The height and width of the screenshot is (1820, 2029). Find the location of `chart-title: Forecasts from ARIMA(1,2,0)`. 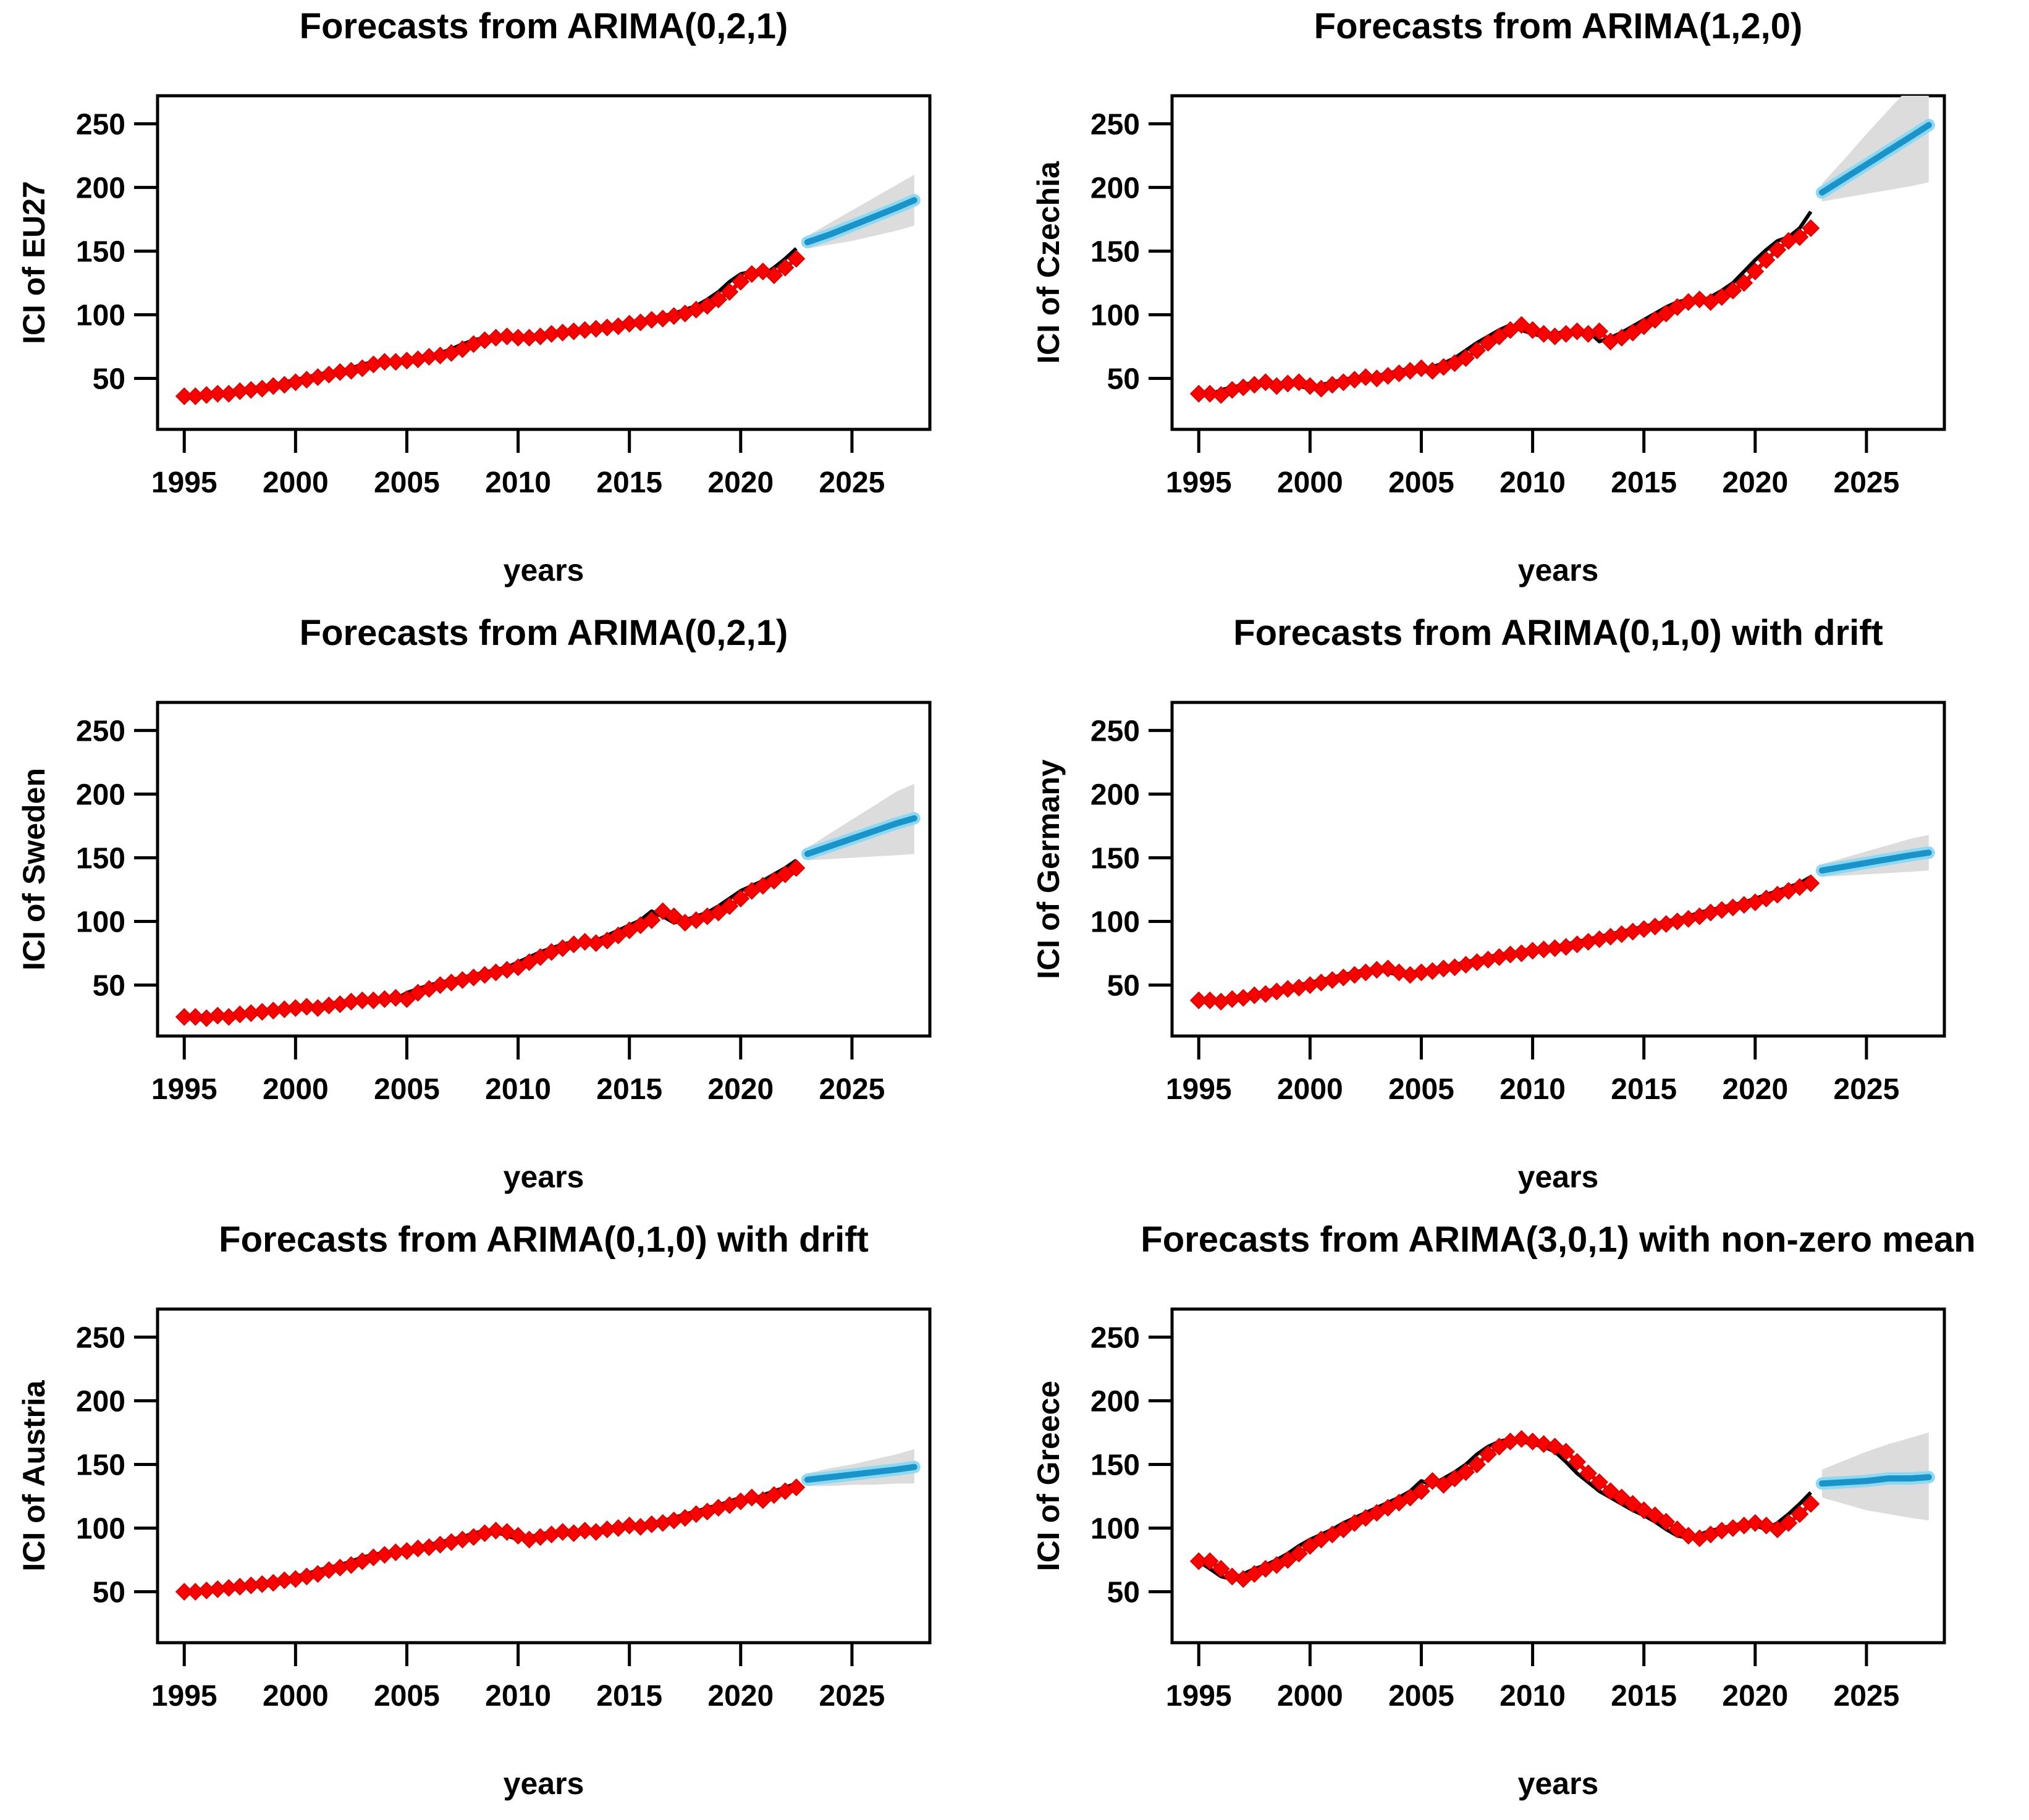

chart-title: Forecasts from ARIMA(1,2,0) is located at coordinates (1559, 26).